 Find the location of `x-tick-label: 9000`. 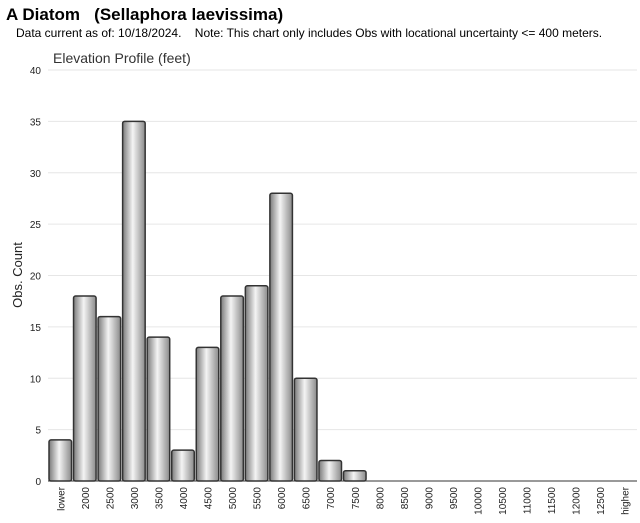

x-tick-label: 9000 is located at coordinates (429, 498).